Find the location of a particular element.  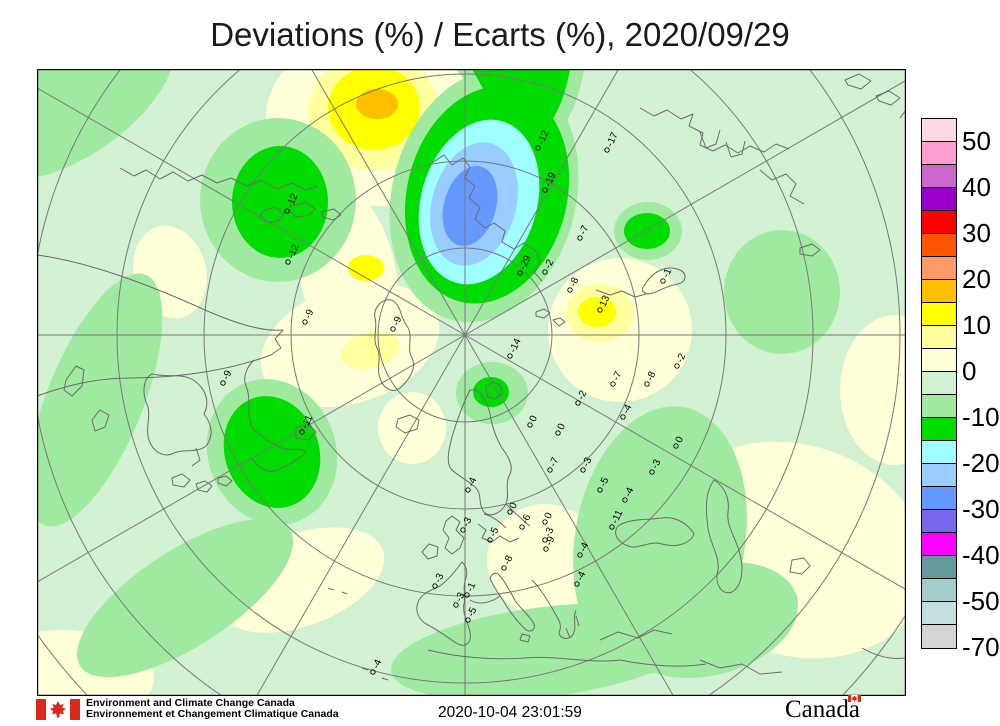

colorbar-tick-label: -40 is located at coordinates (981, 555).